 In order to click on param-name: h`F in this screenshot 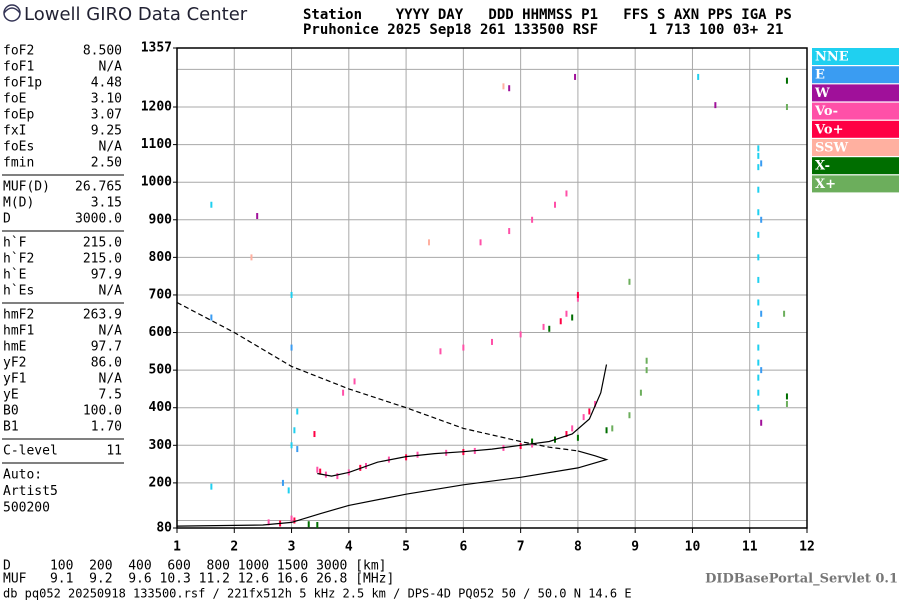, I will do `click(15, 243)`.